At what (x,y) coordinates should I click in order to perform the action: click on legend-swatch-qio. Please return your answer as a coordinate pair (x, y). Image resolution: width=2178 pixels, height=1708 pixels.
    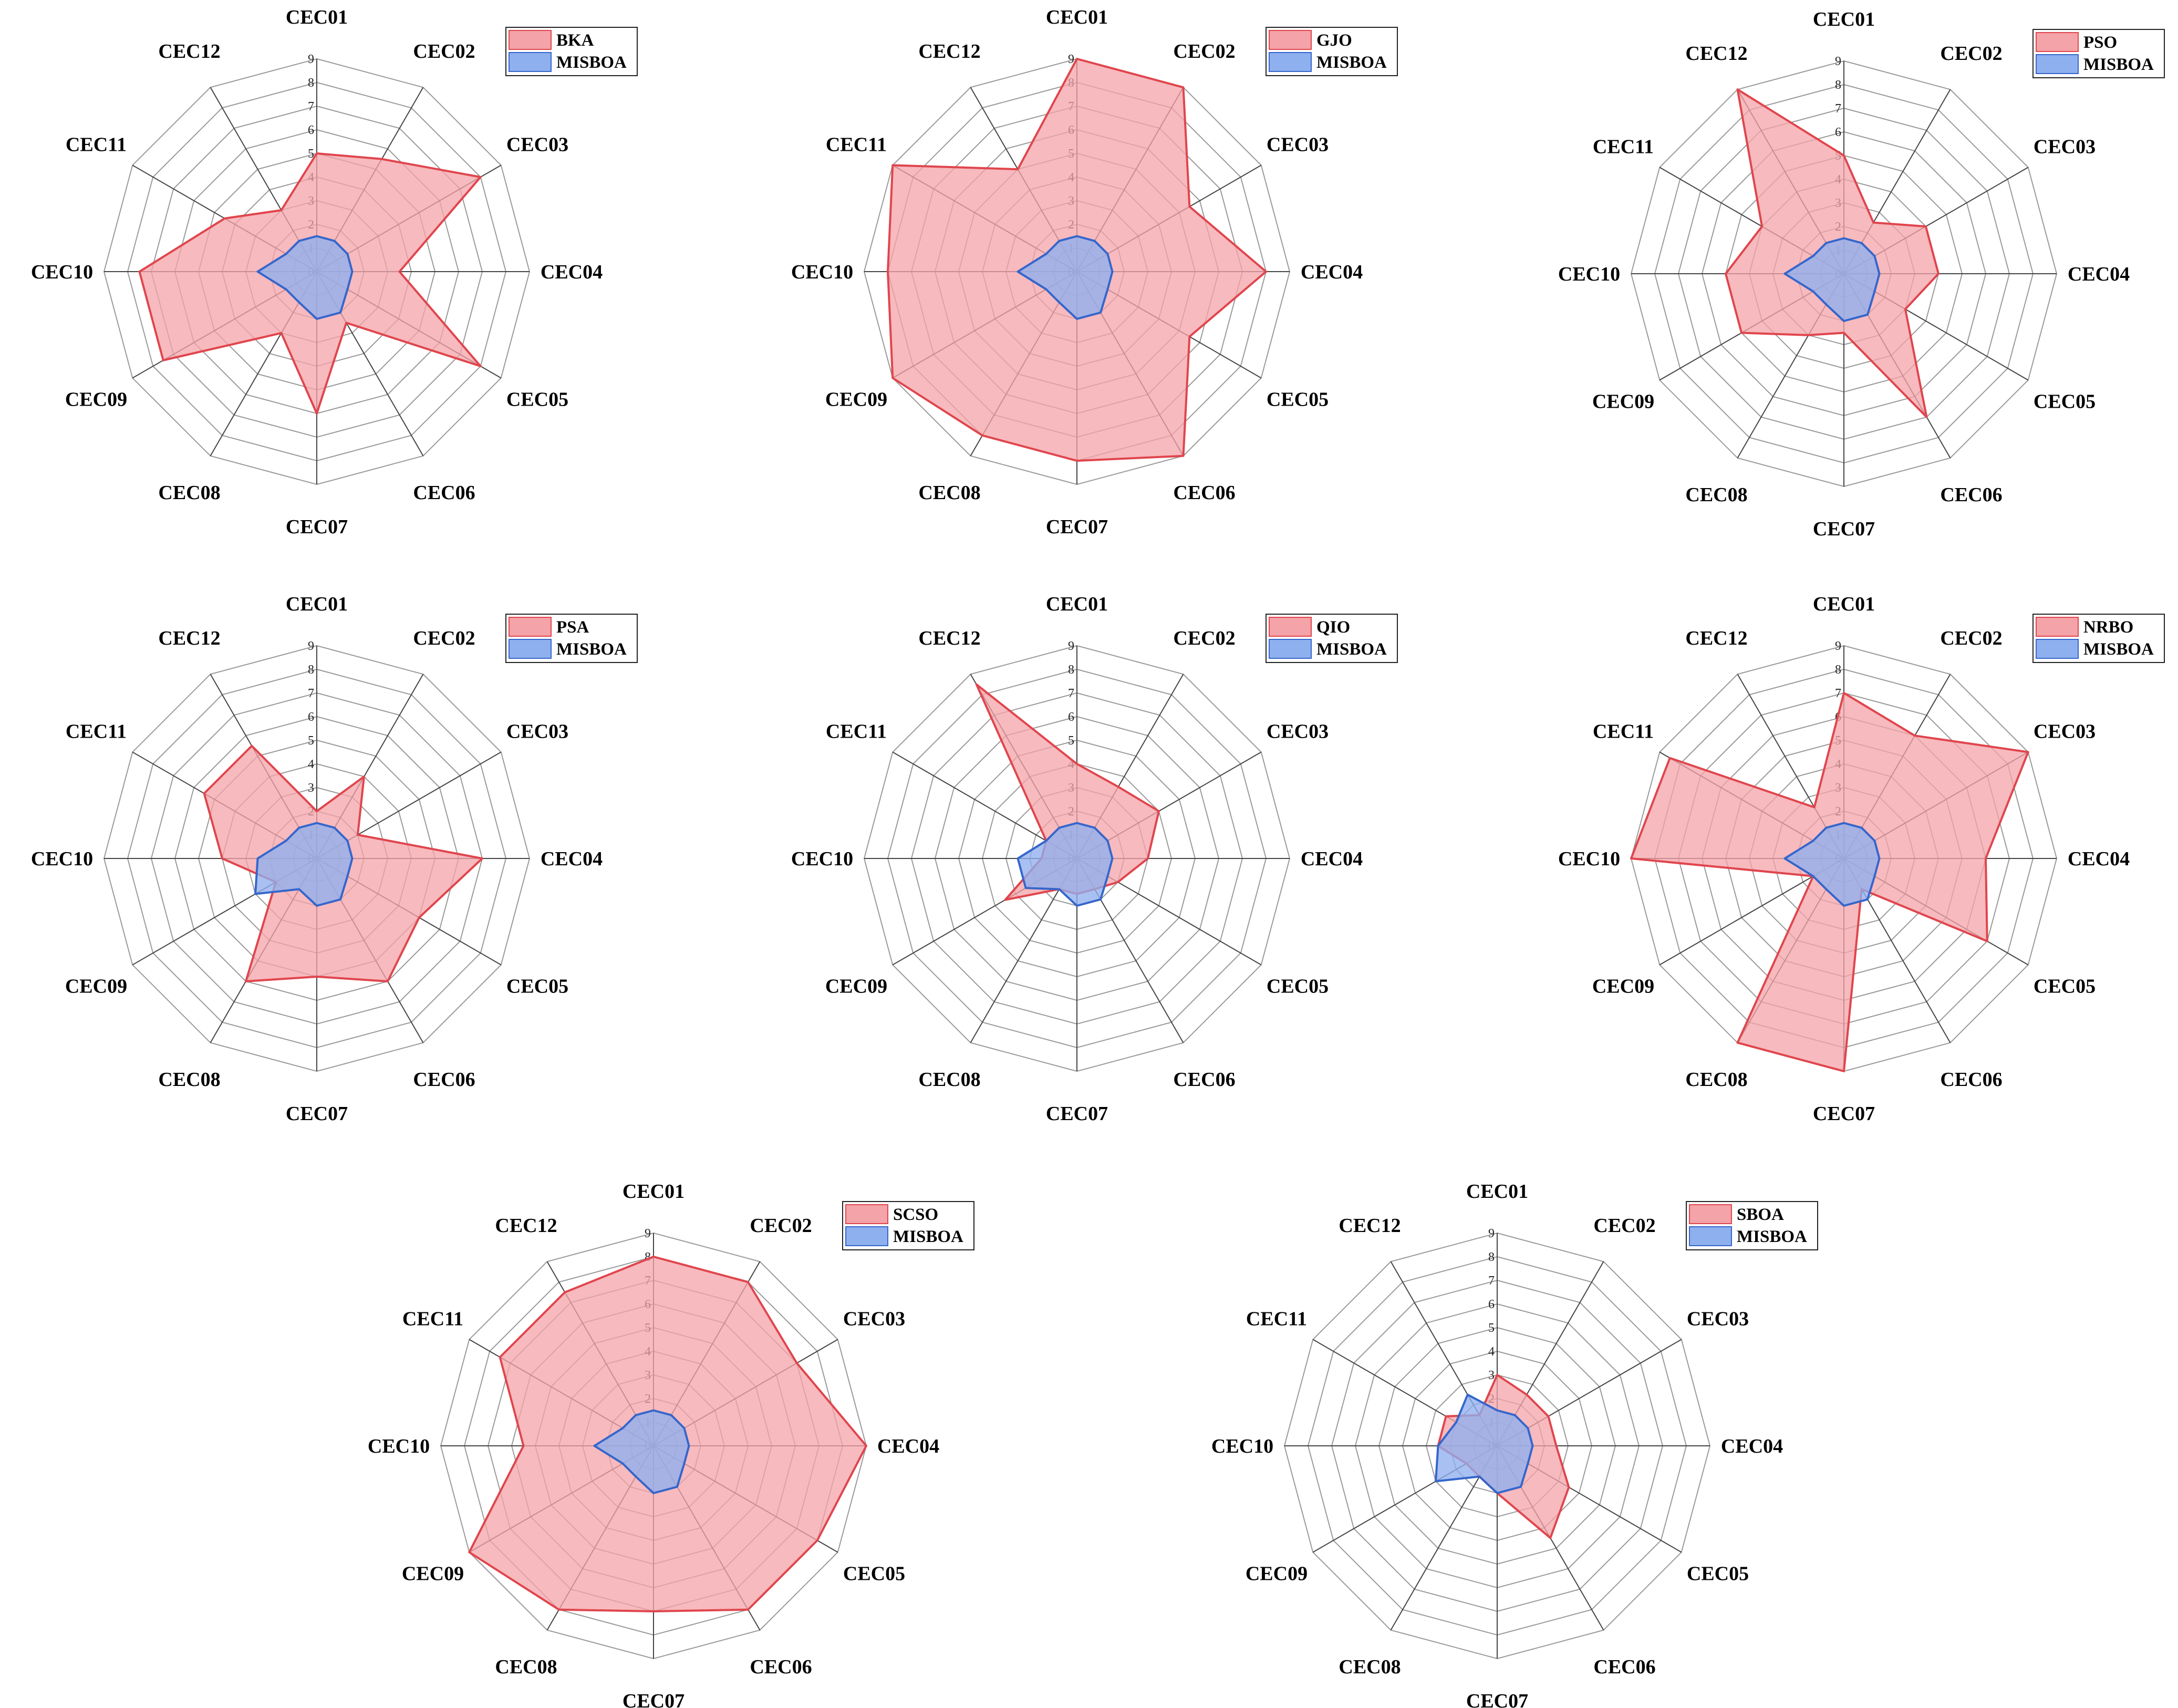
    Looking at the image, I should click on (1290, 627).